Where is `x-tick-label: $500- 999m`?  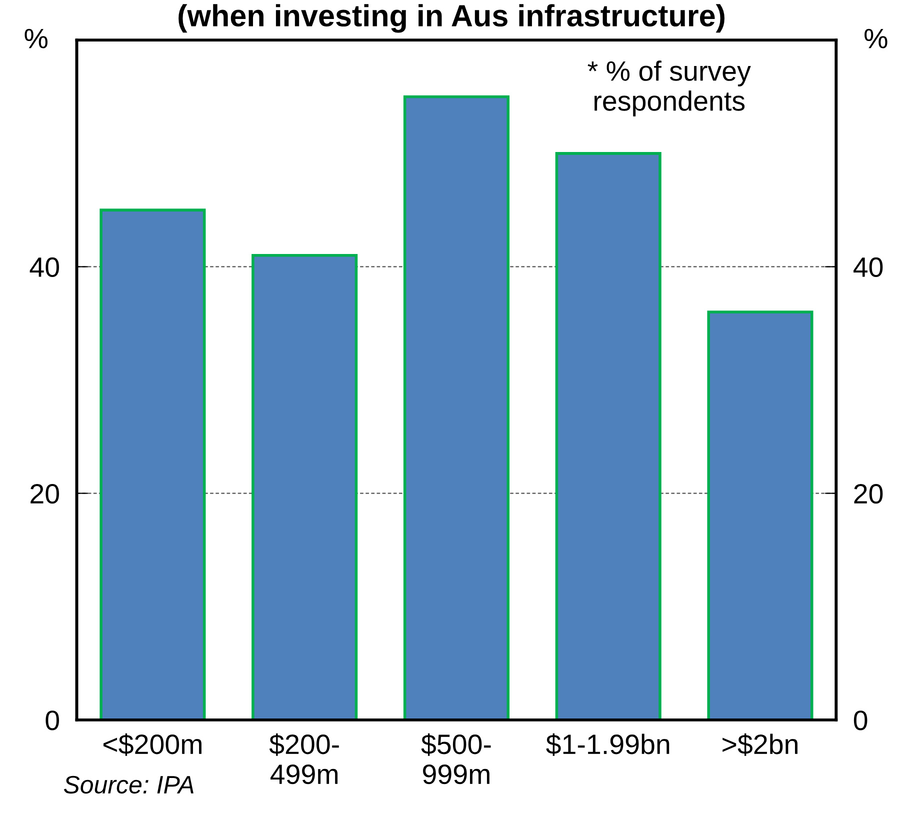 x-tick-label: $500- 999m is located at coordinates (456, 758).